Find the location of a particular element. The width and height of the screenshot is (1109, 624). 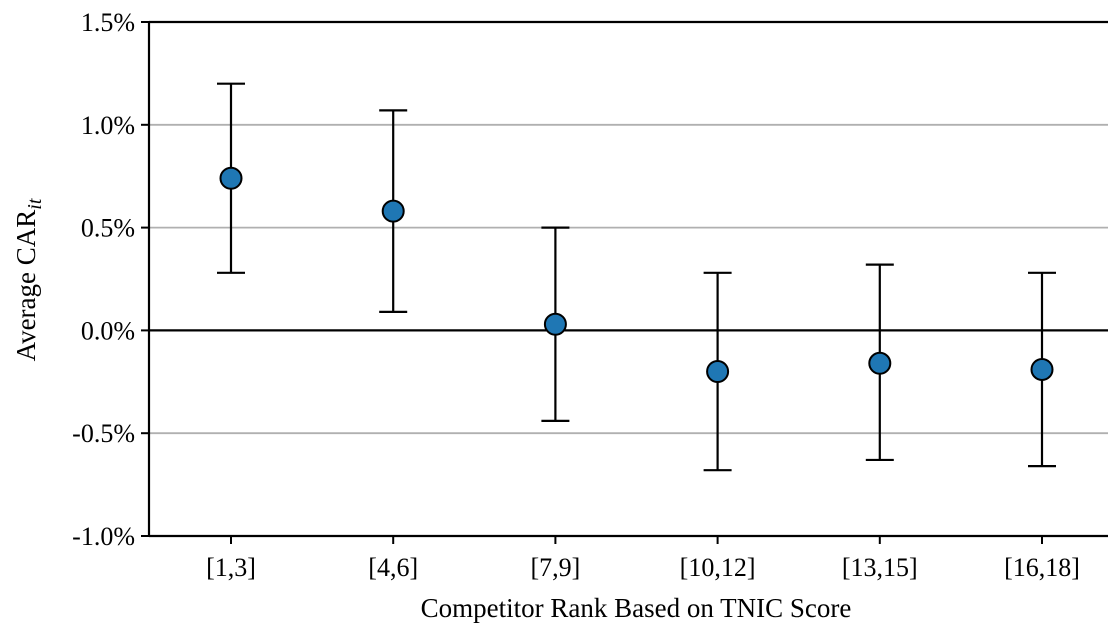

y-tick-label: 1.5% is located at coordinates (108, 22).